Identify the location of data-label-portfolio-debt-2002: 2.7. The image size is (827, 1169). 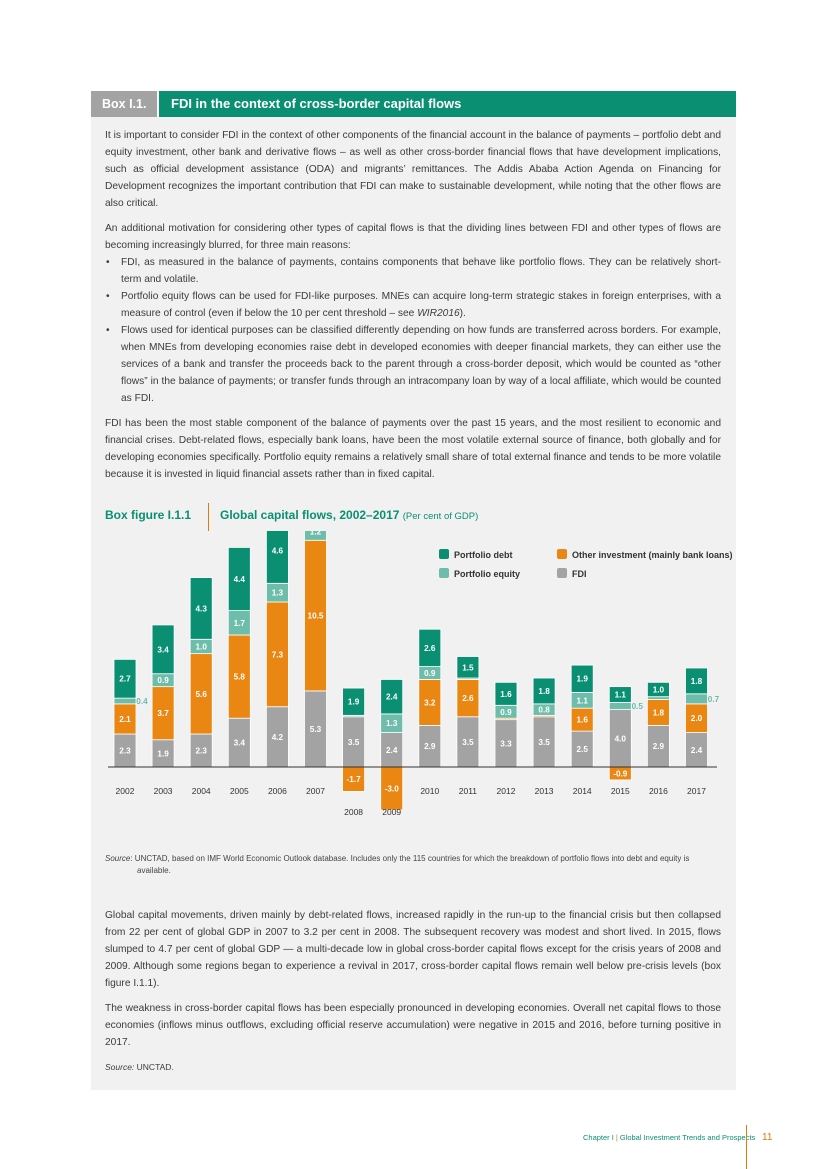
(125, 679).